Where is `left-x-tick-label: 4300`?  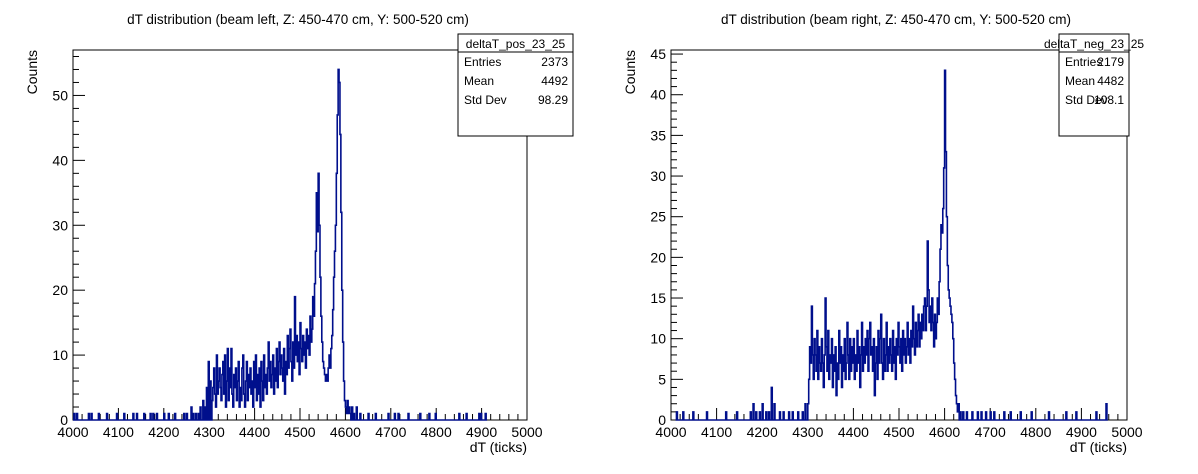 left-x-tick-label: 4300 is located at coordinates (209, 432).